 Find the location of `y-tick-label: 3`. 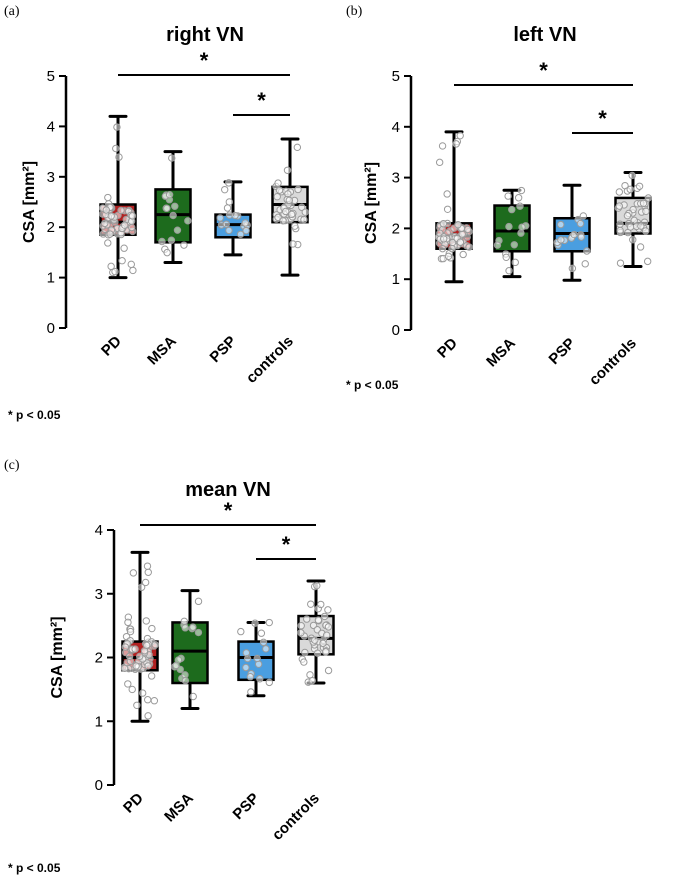

y-tick-label: 3 is located at coordinates (99, 594).